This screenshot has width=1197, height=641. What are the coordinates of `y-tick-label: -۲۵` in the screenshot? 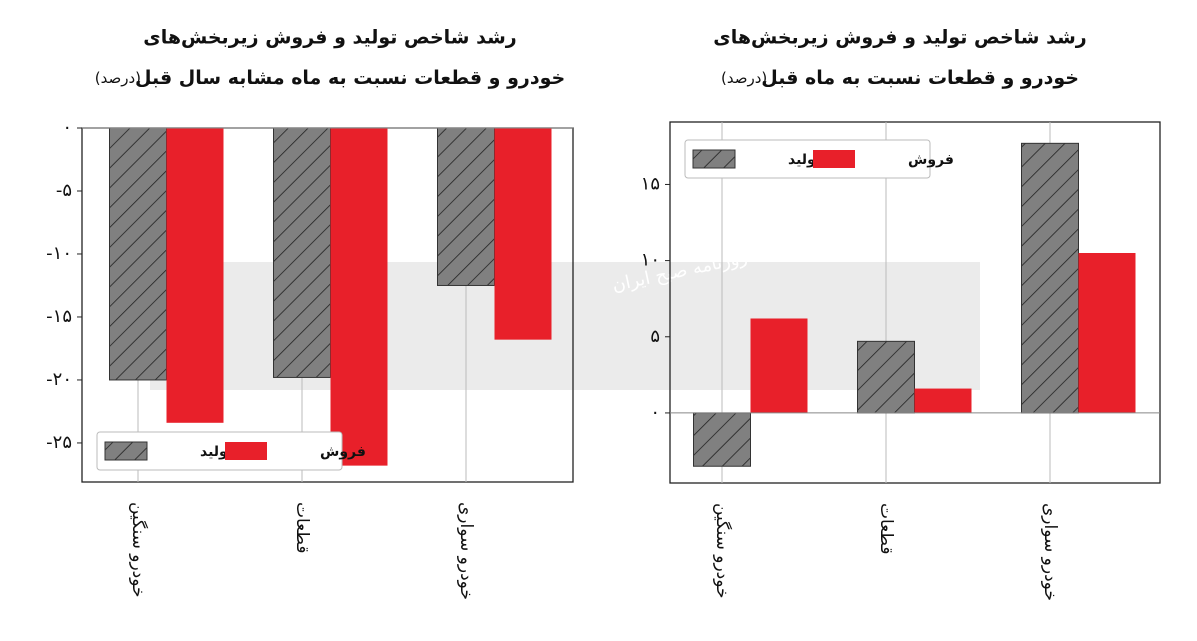 It's located at (59, 442).